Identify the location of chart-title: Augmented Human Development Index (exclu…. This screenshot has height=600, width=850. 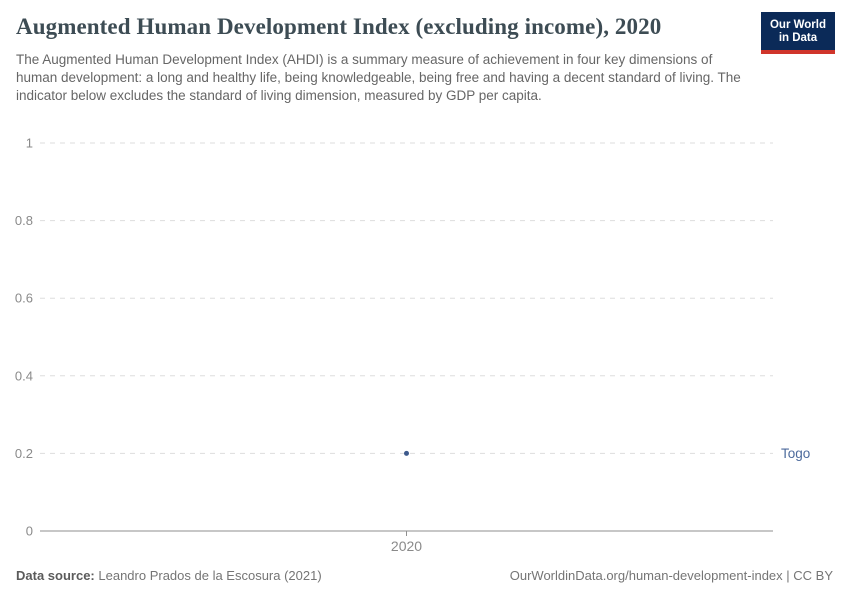
(339, 26).